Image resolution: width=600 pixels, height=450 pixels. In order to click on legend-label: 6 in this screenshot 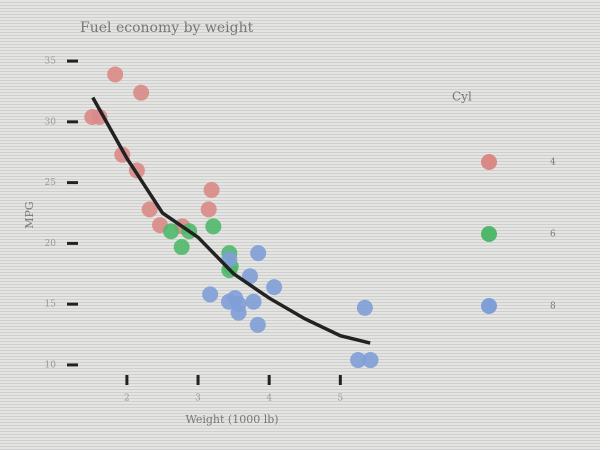, I will do `click(553, 235)`.